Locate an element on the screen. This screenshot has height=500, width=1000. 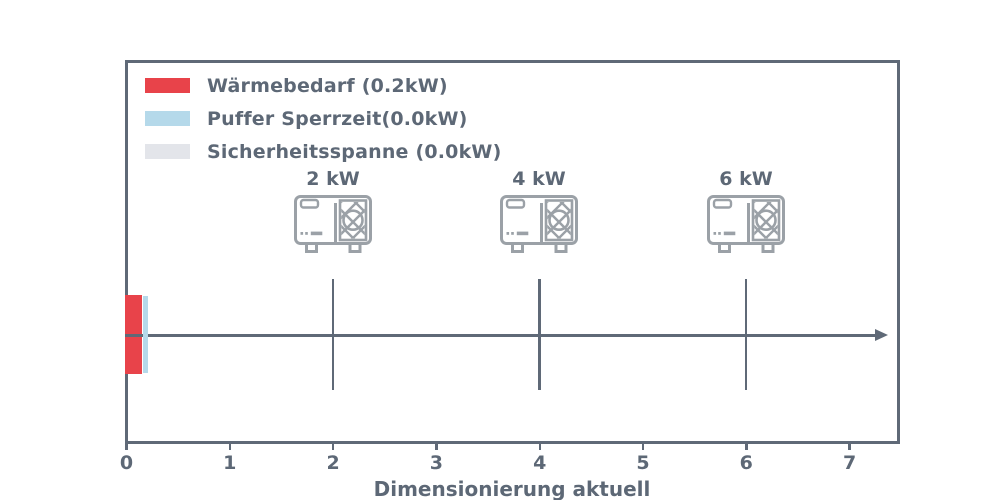
x-tick-label: 1 is located at coordinates (230, 463).